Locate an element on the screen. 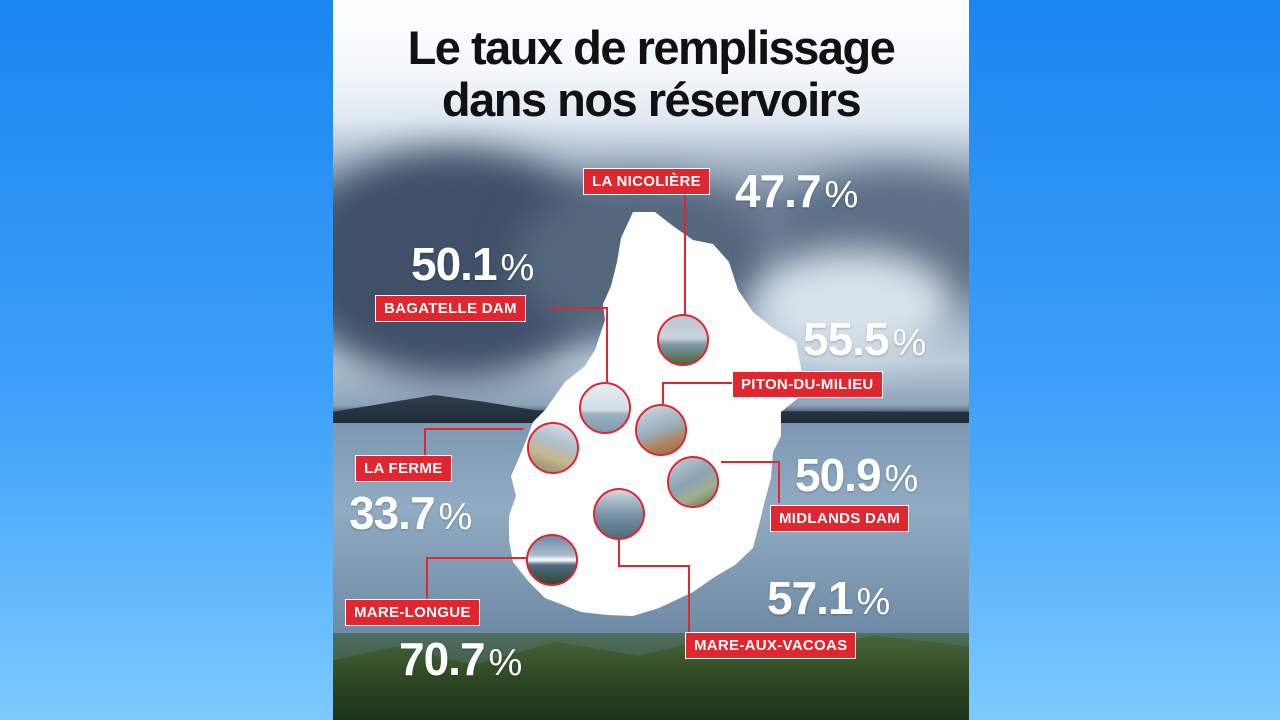 This screenshot has width=1280, height=720. thumb-midlands-dam is located at coordinates (693, 482).